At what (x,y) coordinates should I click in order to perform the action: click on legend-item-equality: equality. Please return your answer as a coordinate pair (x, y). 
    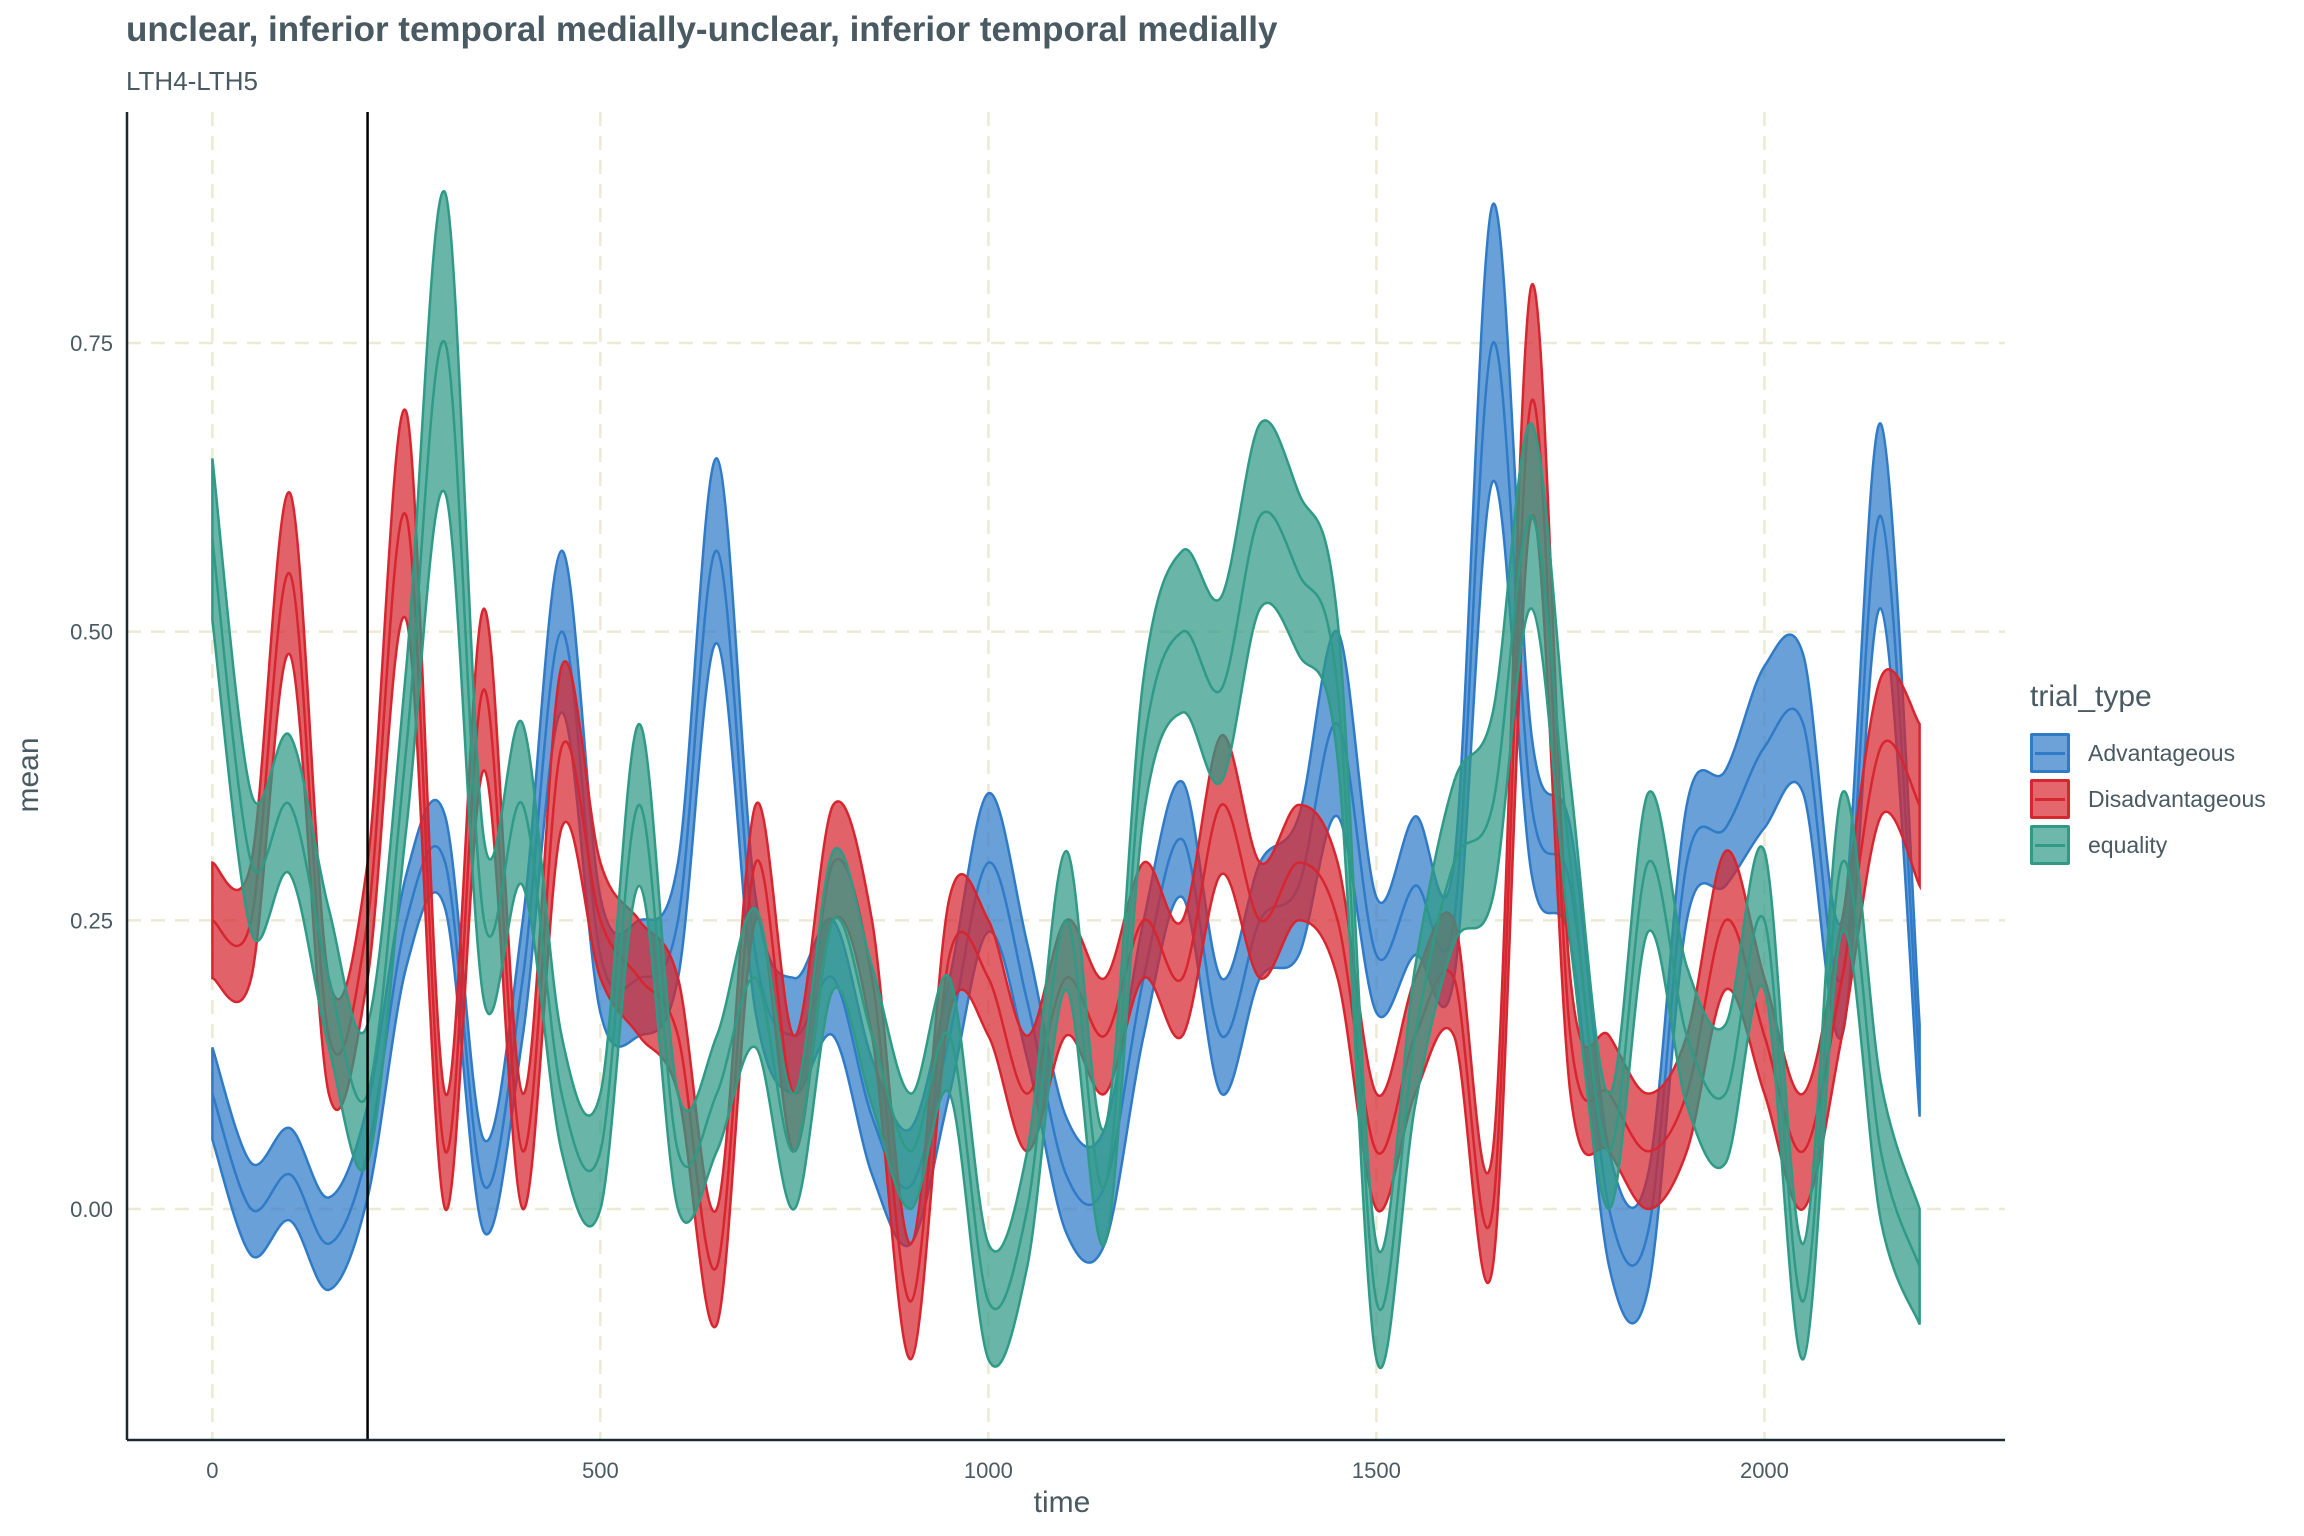
    Looking at the image, I should click on (2148, 845).